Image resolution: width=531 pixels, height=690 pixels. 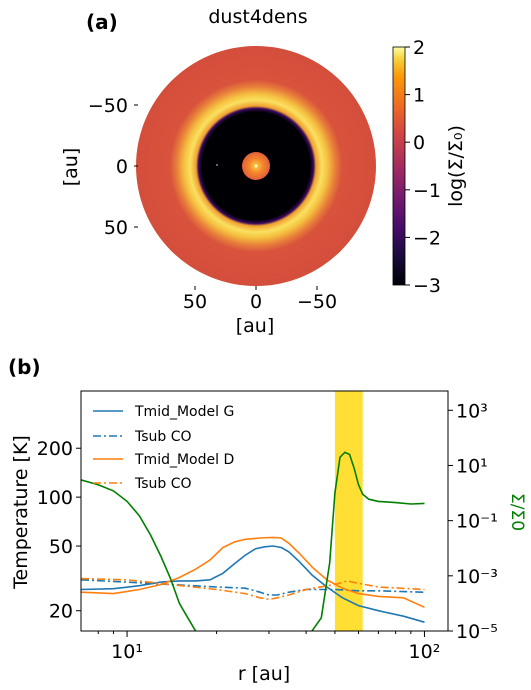 I want to click on chart-b-ylabel: Temperature [K], so click(x=21, y=512).